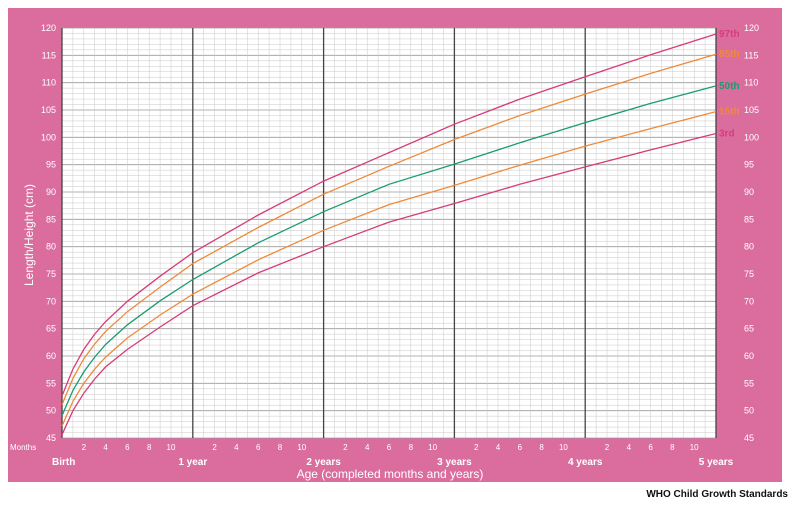 Image resolution: width=800 pixels, height=511 pixels. I want to click on y-tick-label-left: 75, so click(51, 274).